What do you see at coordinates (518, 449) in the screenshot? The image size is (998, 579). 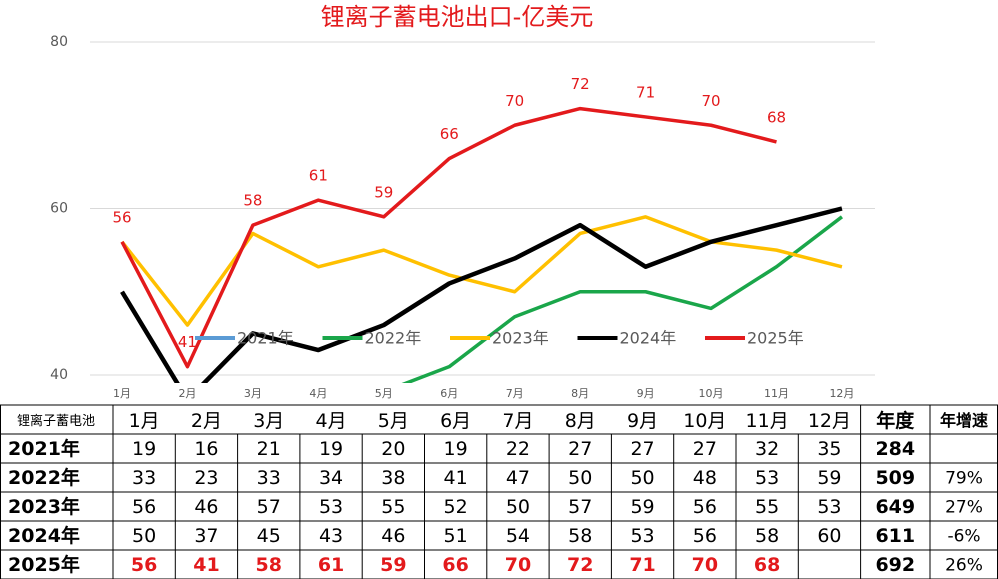 I see `table-cell: 22` at bounding box center [518, 449].